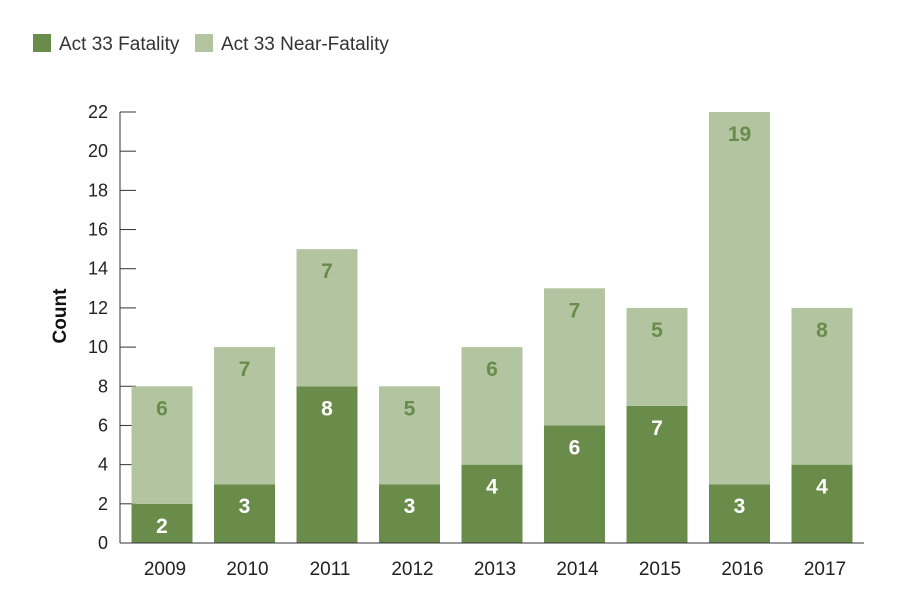 The width and height of the screenshot is (912, 603). Describe the element at coordinates (822, 503) in the screenshot. I see `bar-fatality-2017` at that location.